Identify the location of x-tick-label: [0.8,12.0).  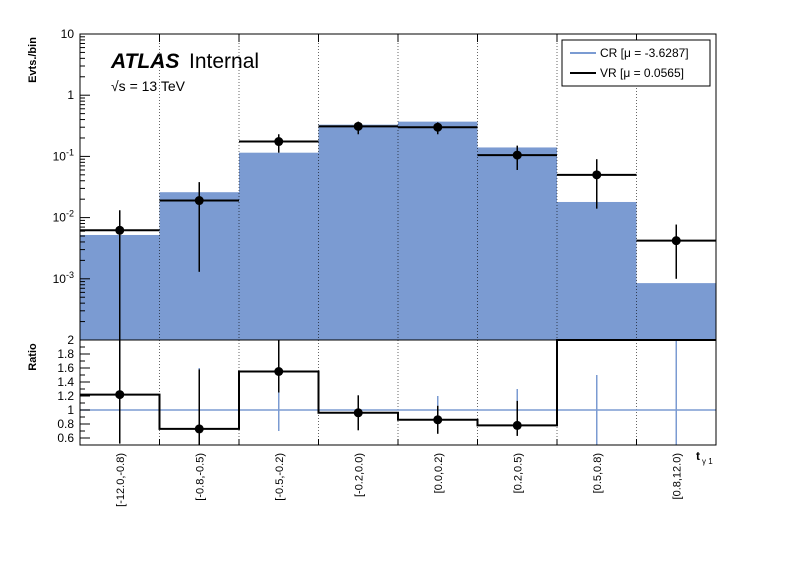
(677, 476).